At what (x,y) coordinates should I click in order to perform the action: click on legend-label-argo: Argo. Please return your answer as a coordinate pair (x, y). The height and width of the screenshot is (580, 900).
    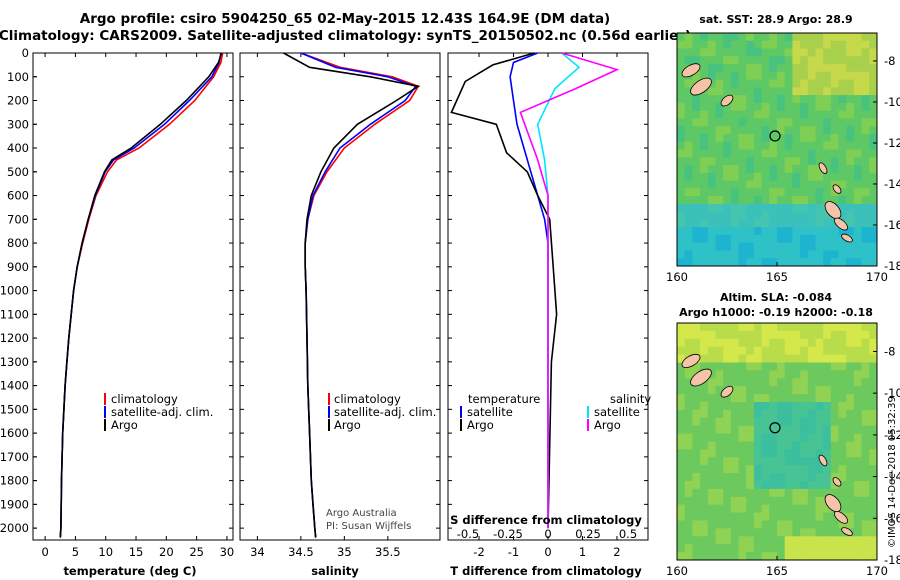
    Looking at the image, I should click on (124, 425).